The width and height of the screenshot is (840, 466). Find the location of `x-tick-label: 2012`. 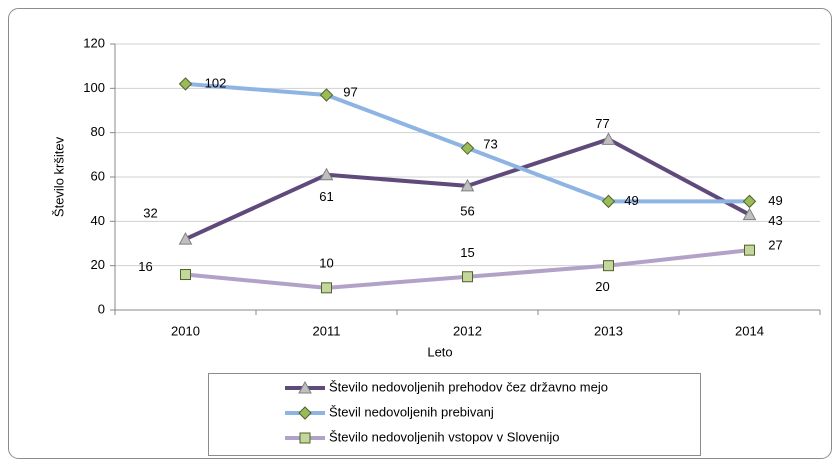

x-tick-label: 2012 is located at coordinates (467, 330).